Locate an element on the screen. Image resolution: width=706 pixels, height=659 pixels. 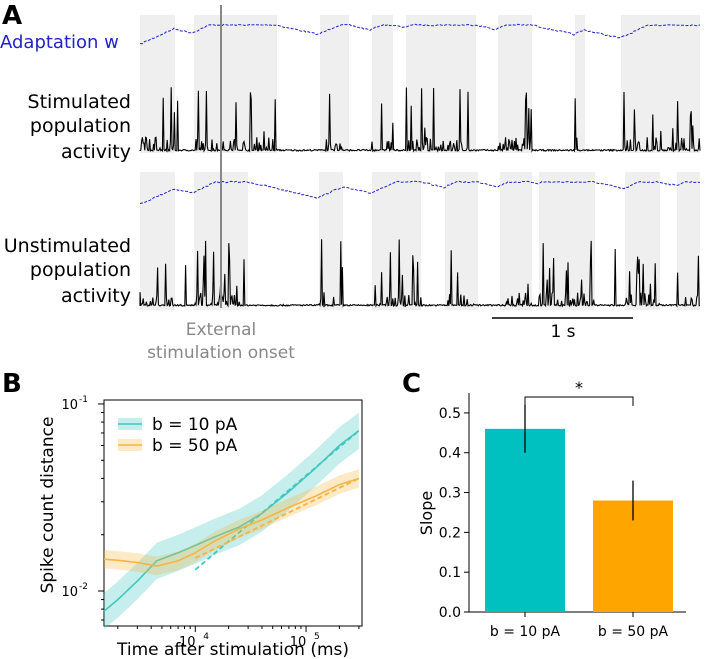
y-tick-label: 0.0 is located at coordinates (450, 613).